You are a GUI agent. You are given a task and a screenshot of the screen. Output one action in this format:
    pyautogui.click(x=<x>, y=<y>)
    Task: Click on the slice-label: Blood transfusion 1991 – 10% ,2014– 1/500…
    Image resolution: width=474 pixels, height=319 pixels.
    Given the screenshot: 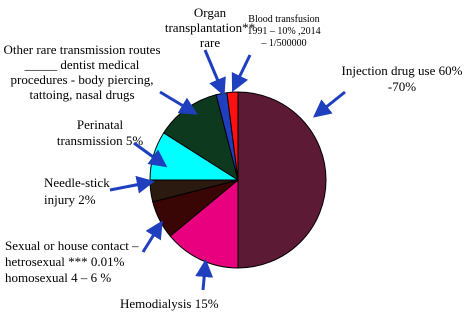 What is the action you would take?
    pyautogui.click(x=283, y=31)
    